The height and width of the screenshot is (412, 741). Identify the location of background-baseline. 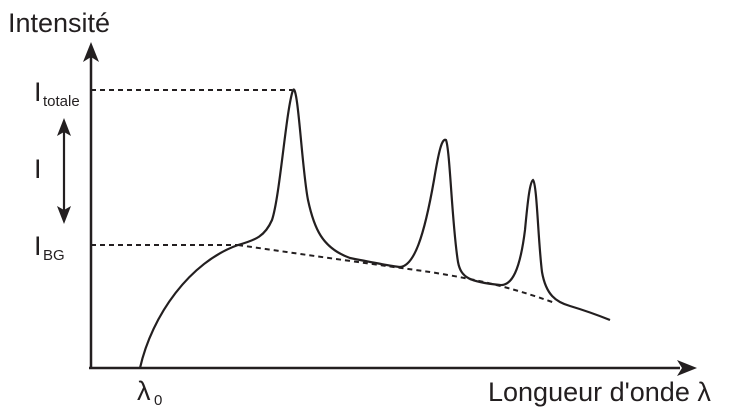
(396, 274).